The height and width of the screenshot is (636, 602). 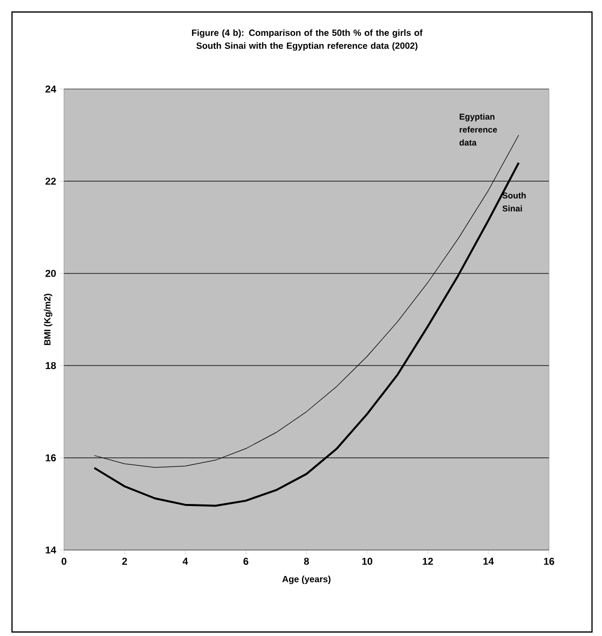 I want to click on x-tick-label: 6, so click(x=245, y=561).